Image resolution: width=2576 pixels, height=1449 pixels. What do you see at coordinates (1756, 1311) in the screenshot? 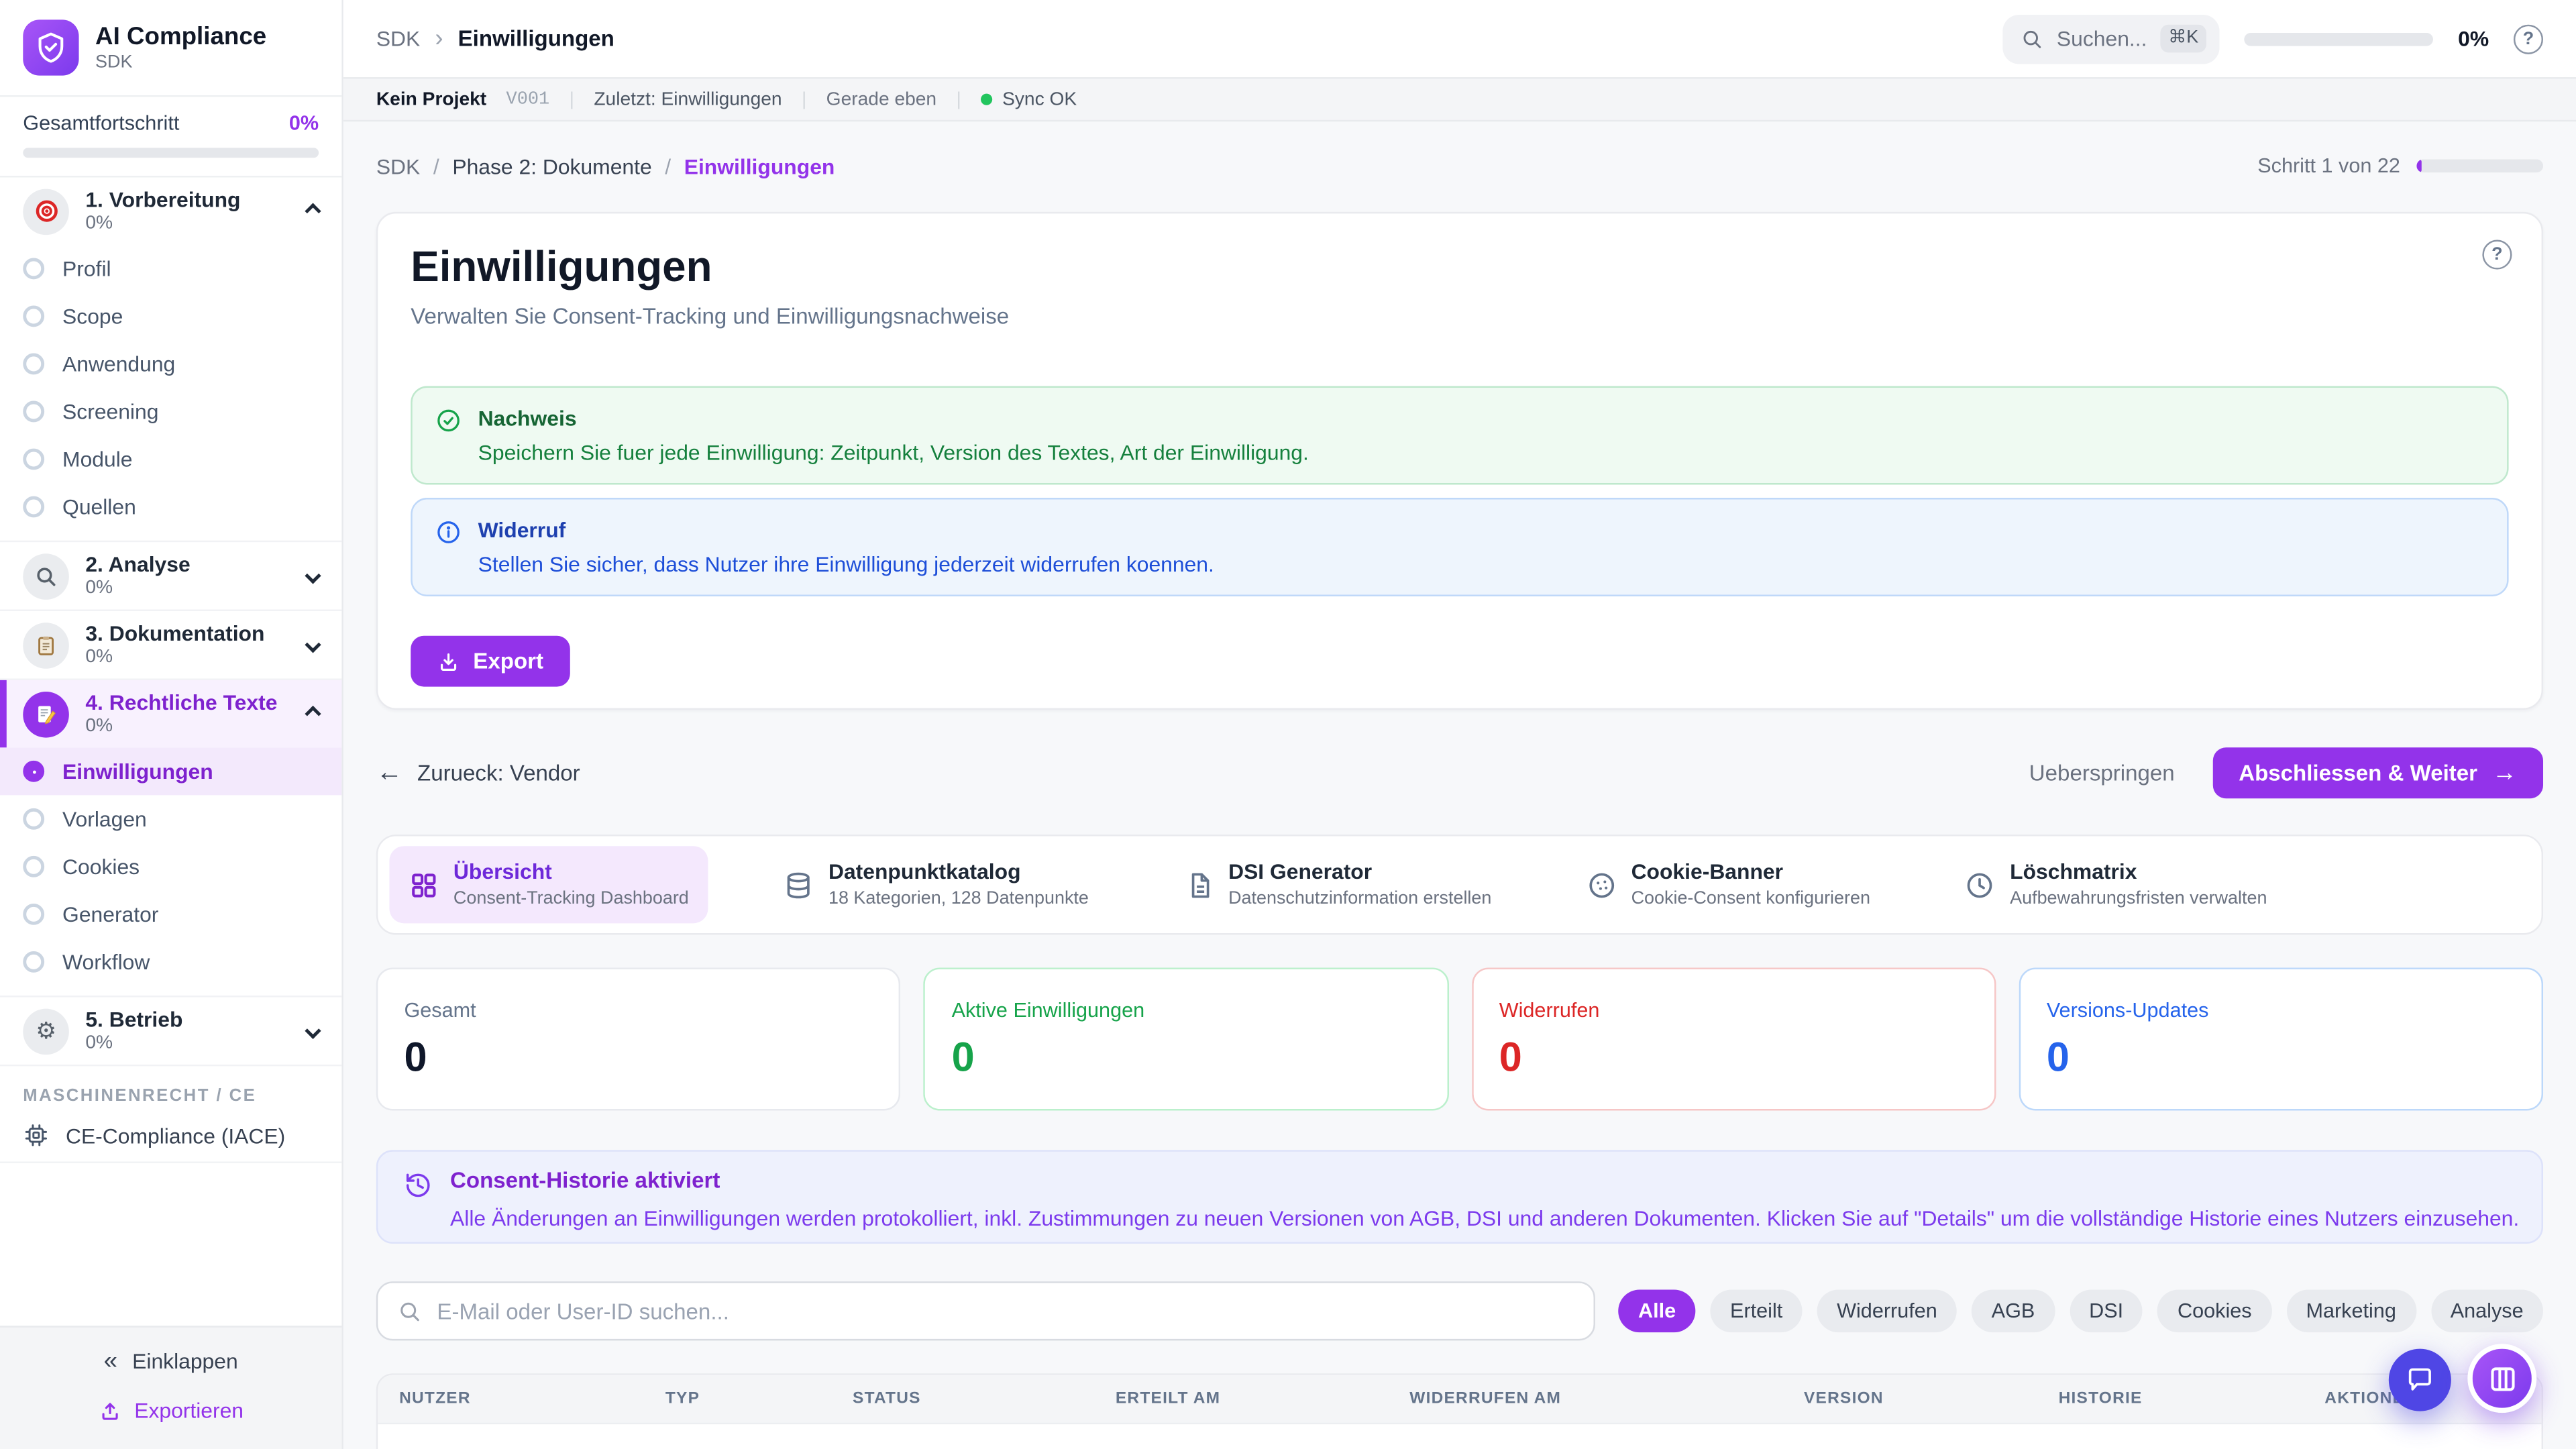
I see `filter-chip-erteilt: Erteilt` at bounding box center [1756, 1311].